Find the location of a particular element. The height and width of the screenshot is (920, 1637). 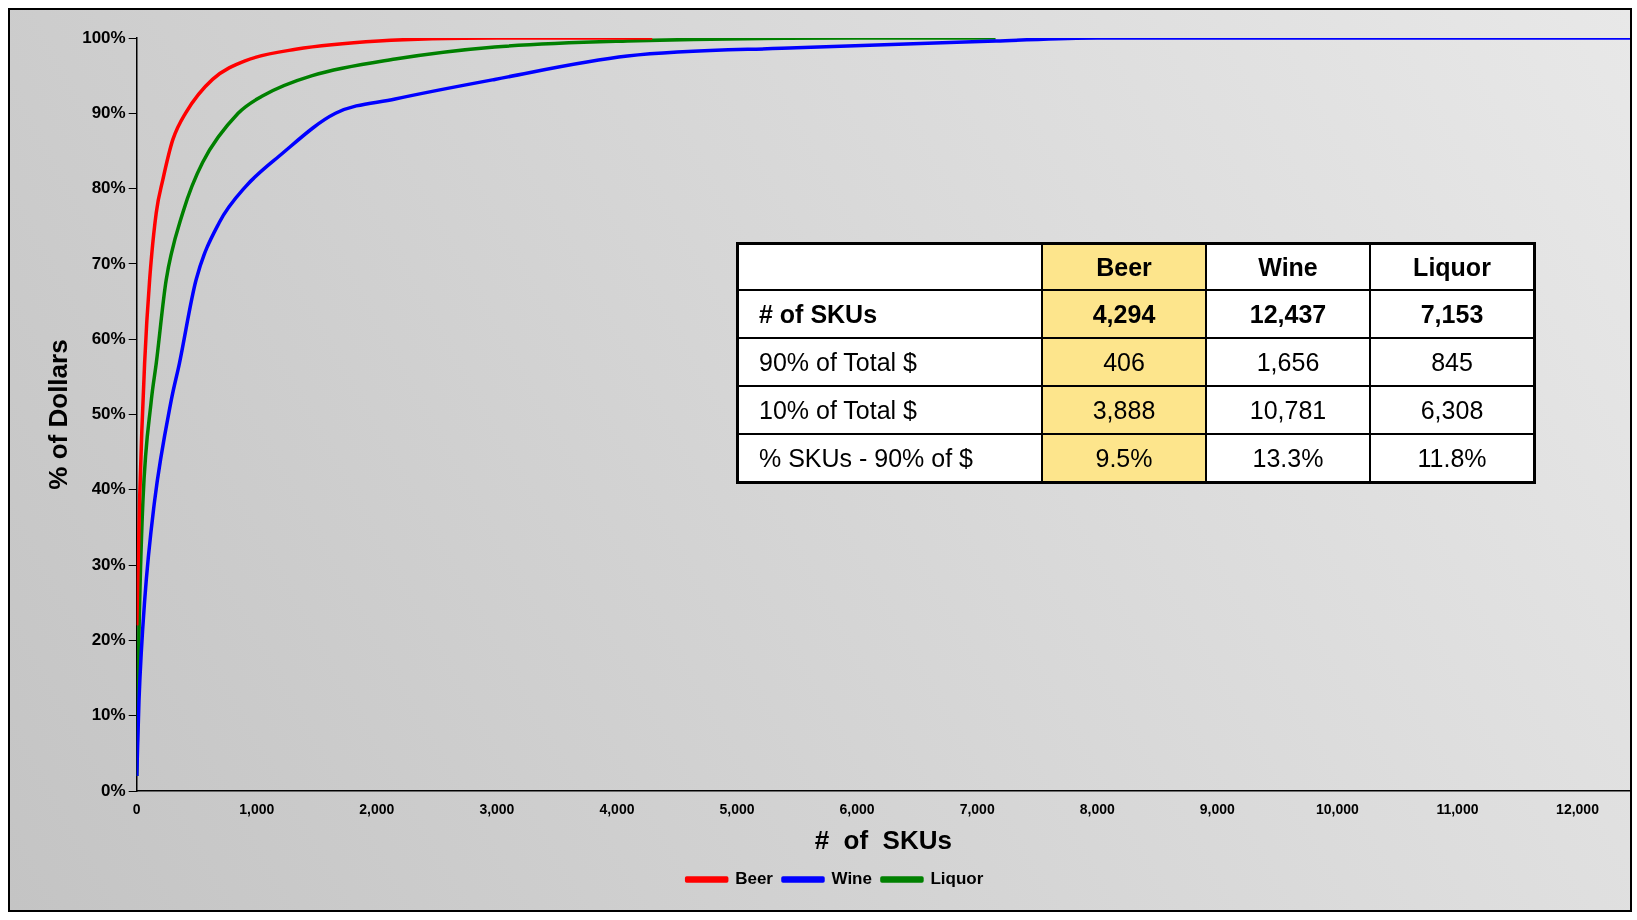

y-tick-label: 50% is located at coordinates (108, 414).